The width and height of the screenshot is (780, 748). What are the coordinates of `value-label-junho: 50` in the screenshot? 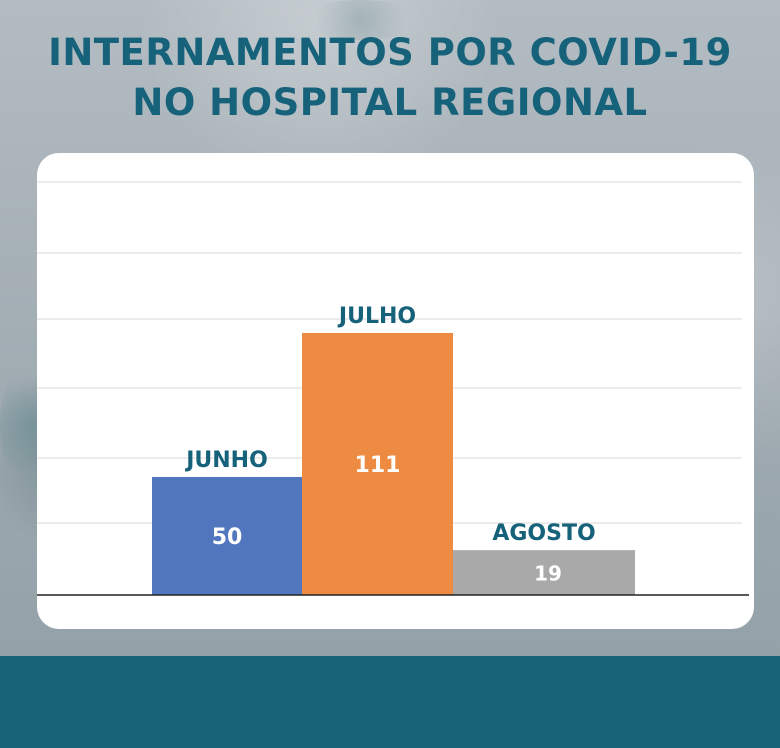 It's located at (227, 537).